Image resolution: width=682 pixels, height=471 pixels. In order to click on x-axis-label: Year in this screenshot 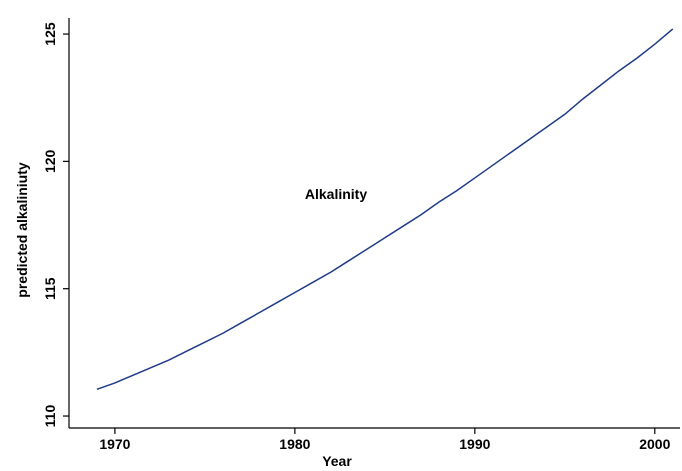, I will do `click(337, 461)`.